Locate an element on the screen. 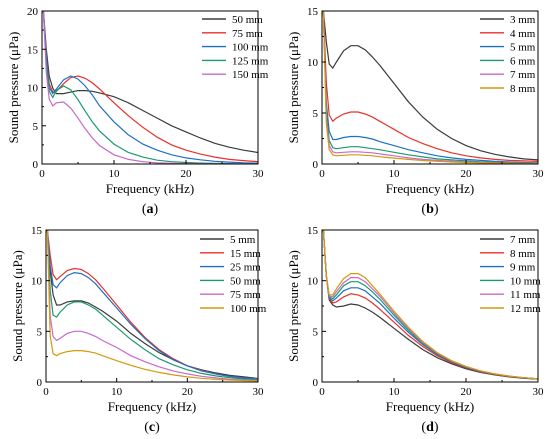 Image resolution: width=550 pixels, height=439 pixels. legend-label: 100 mm is located at coordinates (248, 309).